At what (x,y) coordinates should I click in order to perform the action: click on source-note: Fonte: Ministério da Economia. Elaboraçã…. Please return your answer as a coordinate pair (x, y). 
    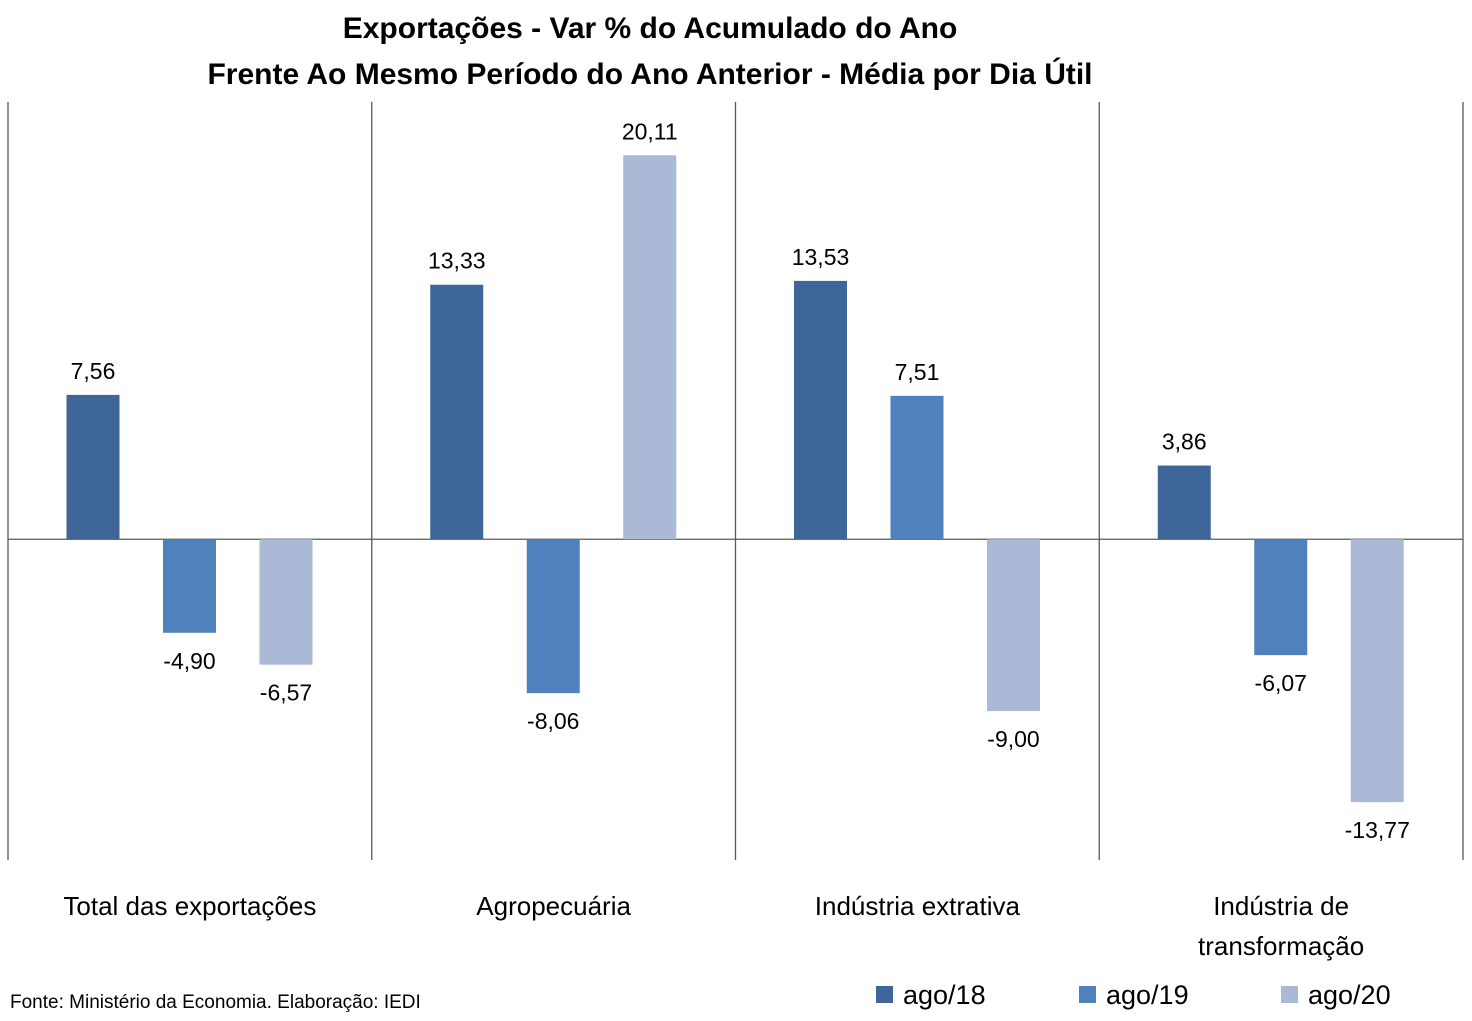
    Looking at the image, I should click on (215, 1002).